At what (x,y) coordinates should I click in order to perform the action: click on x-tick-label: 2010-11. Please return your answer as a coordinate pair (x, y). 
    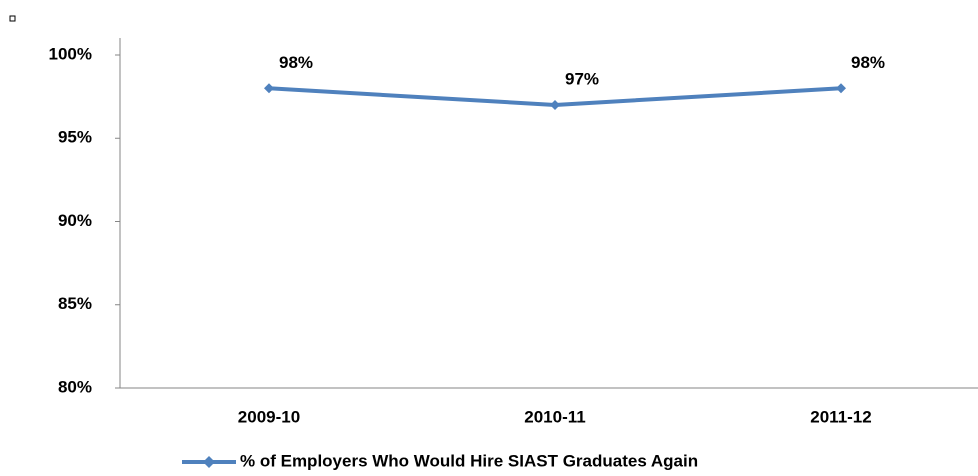
    Looking at the image, I should click on (554, 416).